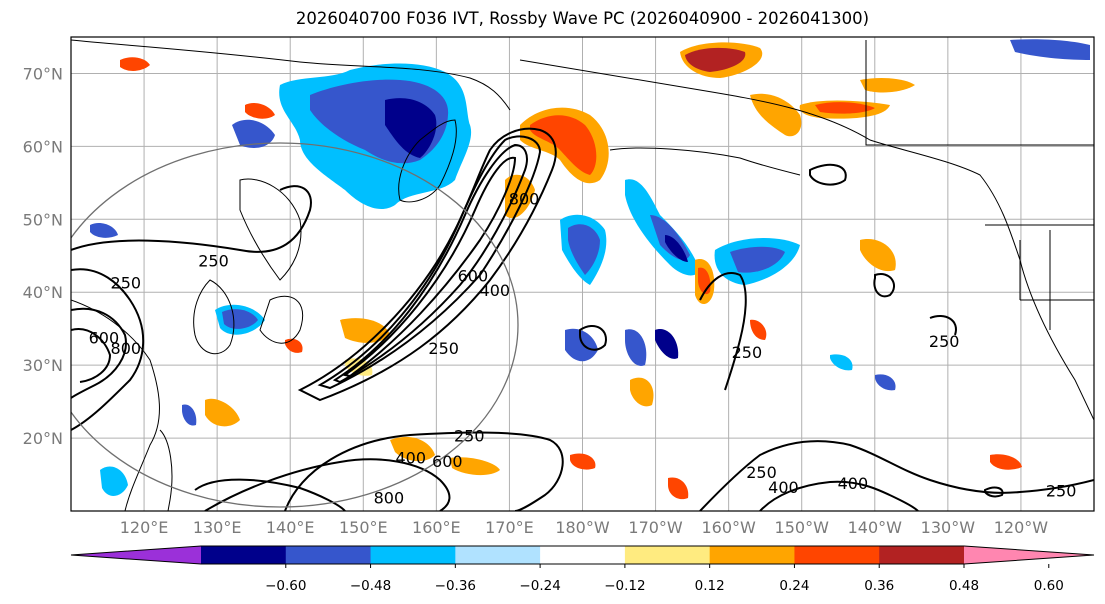 Image resolution: width=1105 pixels, height=604 pixels. Describe the element at coordinates (217, 527) in the screenshot. I see `lon-tick-label: 130°E` at that location.